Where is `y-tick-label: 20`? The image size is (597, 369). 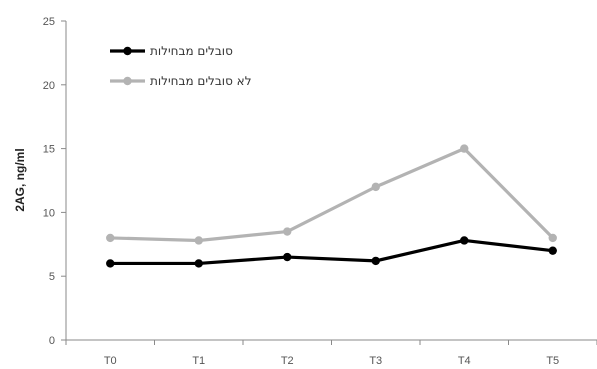
y-tick-label: 20 is located at coordinates (49, 86).